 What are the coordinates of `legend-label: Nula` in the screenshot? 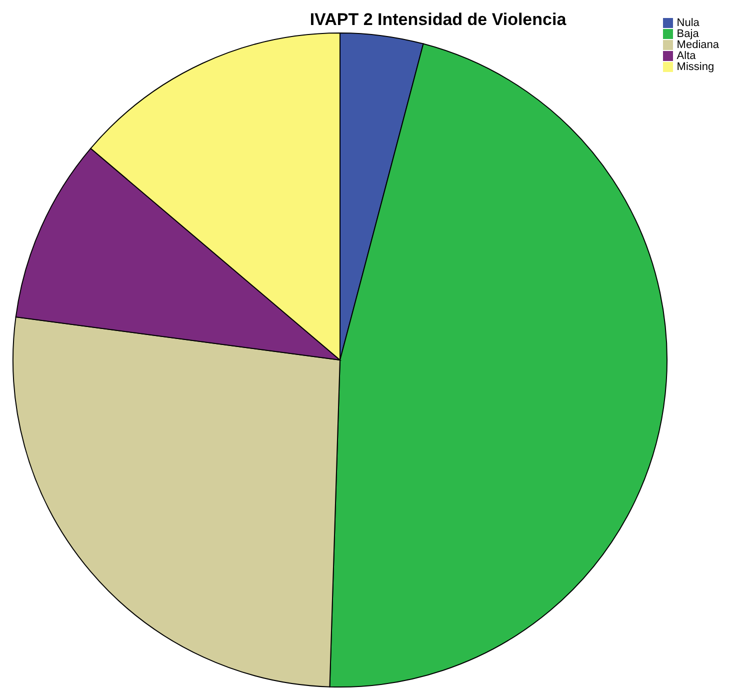 It's located at (688, 23).